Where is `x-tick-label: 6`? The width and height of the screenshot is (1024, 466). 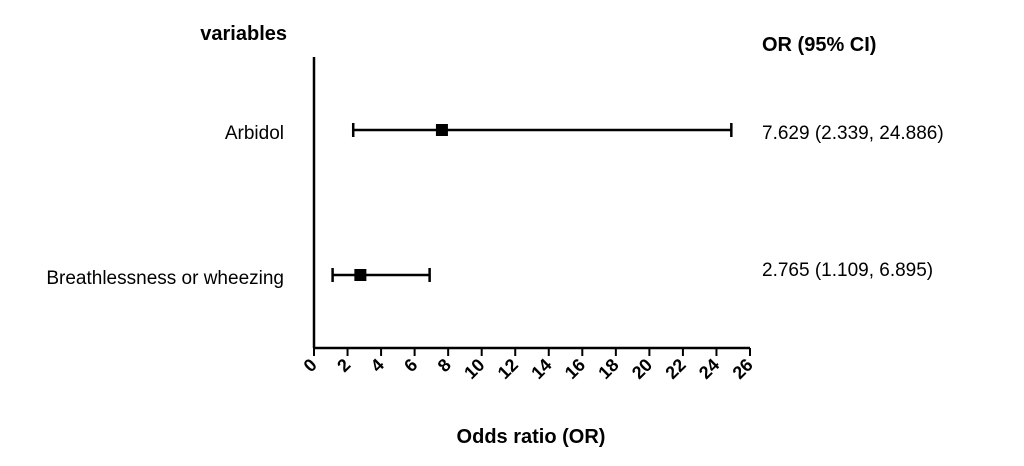 x-tick-label: 6 is located at coordinates (410, 365).